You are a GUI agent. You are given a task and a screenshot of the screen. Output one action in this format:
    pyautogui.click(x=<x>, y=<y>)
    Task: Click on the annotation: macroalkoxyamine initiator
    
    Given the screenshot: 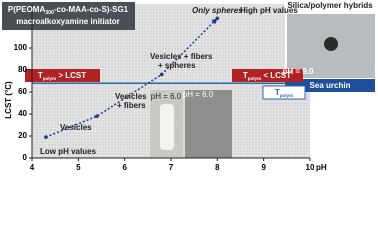 What is the action you would take?
    pyautogui.click(x=68, y=21)
    